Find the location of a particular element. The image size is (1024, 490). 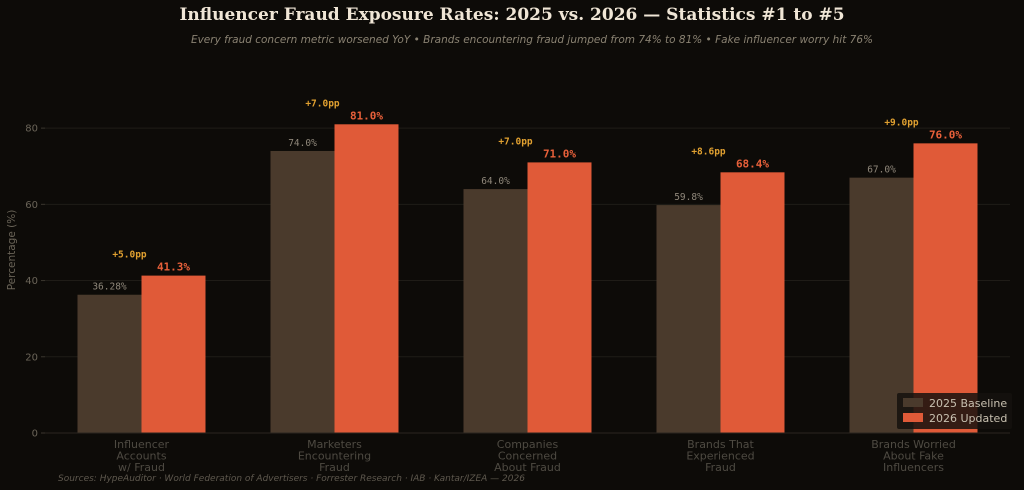

x-category-label-line: Companies is located at coordinates (528, 444).